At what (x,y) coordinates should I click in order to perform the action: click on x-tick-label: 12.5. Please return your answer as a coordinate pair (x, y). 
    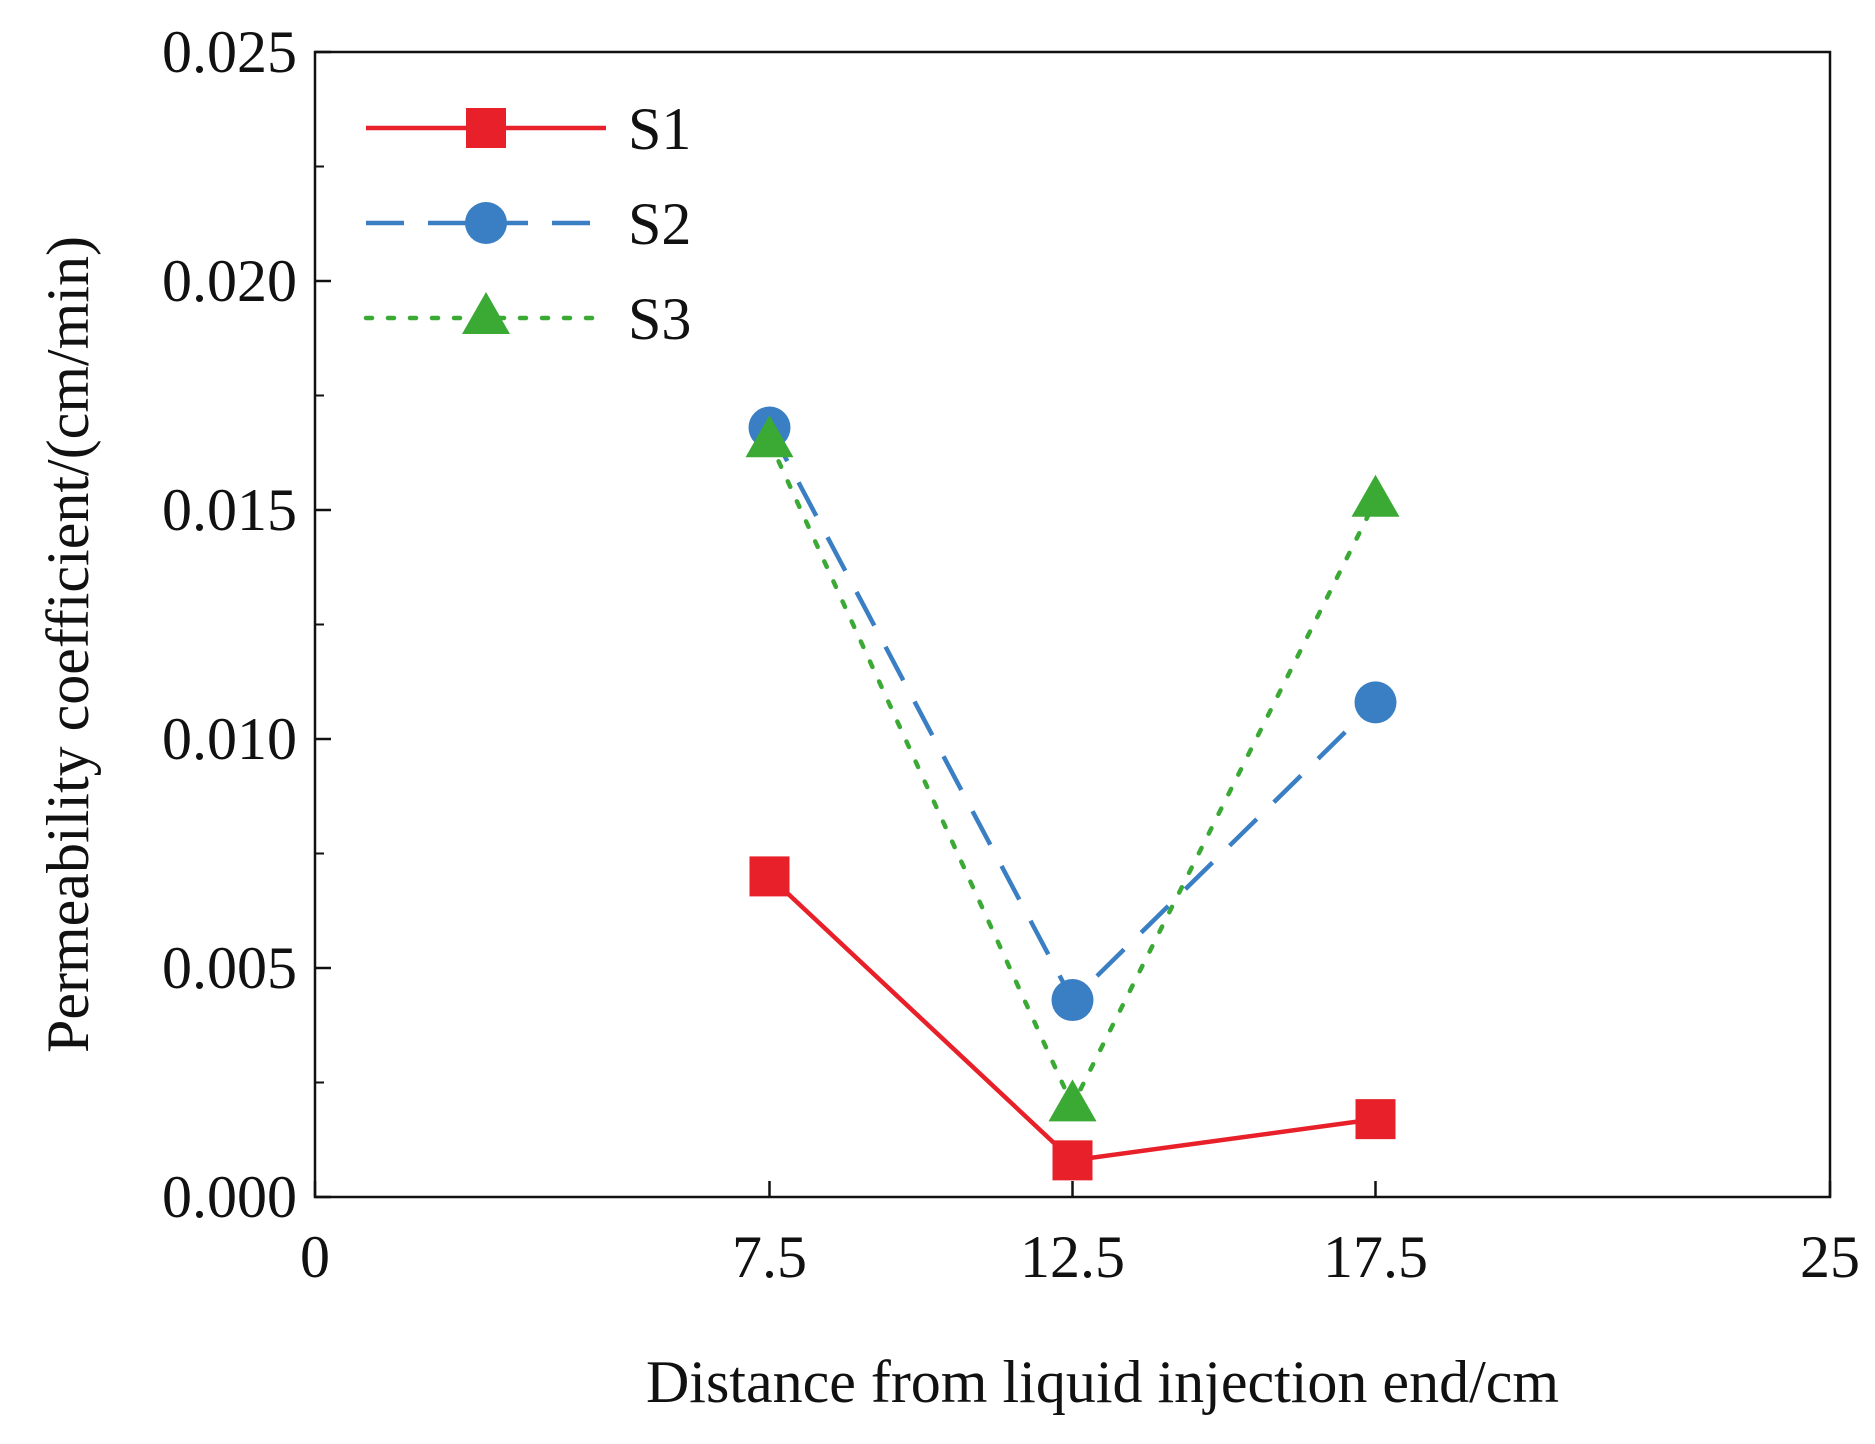
    Looking at the image, I should click on (1072, 1257).